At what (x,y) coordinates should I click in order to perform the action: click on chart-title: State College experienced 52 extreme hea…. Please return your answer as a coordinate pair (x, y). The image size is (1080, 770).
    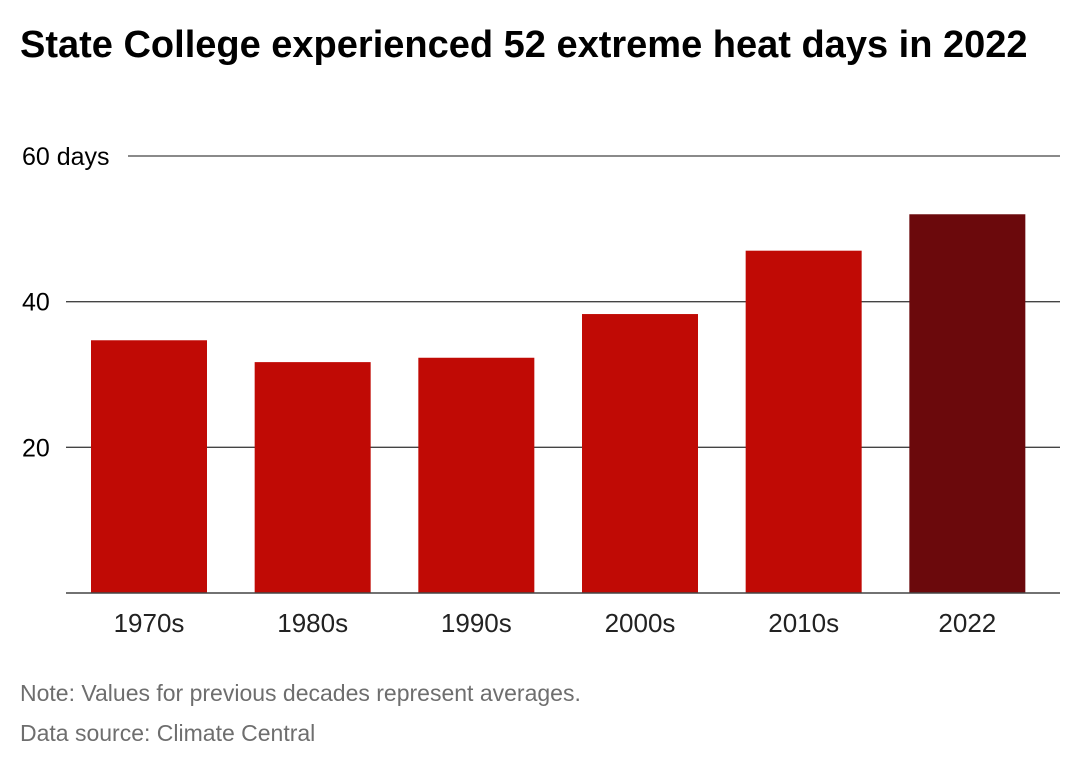
    Looking at the image, I should click on (524, 45).